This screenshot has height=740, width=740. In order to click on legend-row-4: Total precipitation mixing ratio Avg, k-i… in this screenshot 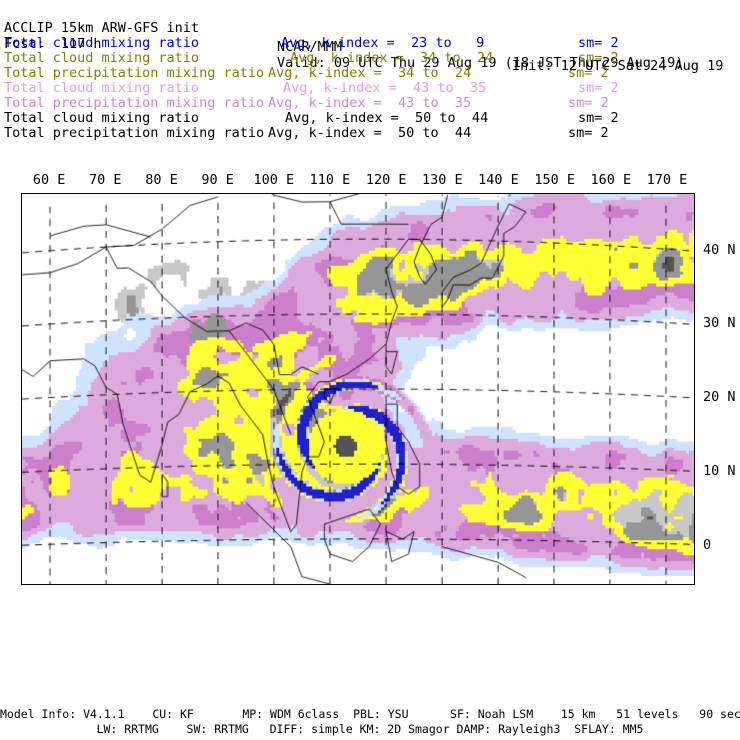, I will do `click(370, 103)`.